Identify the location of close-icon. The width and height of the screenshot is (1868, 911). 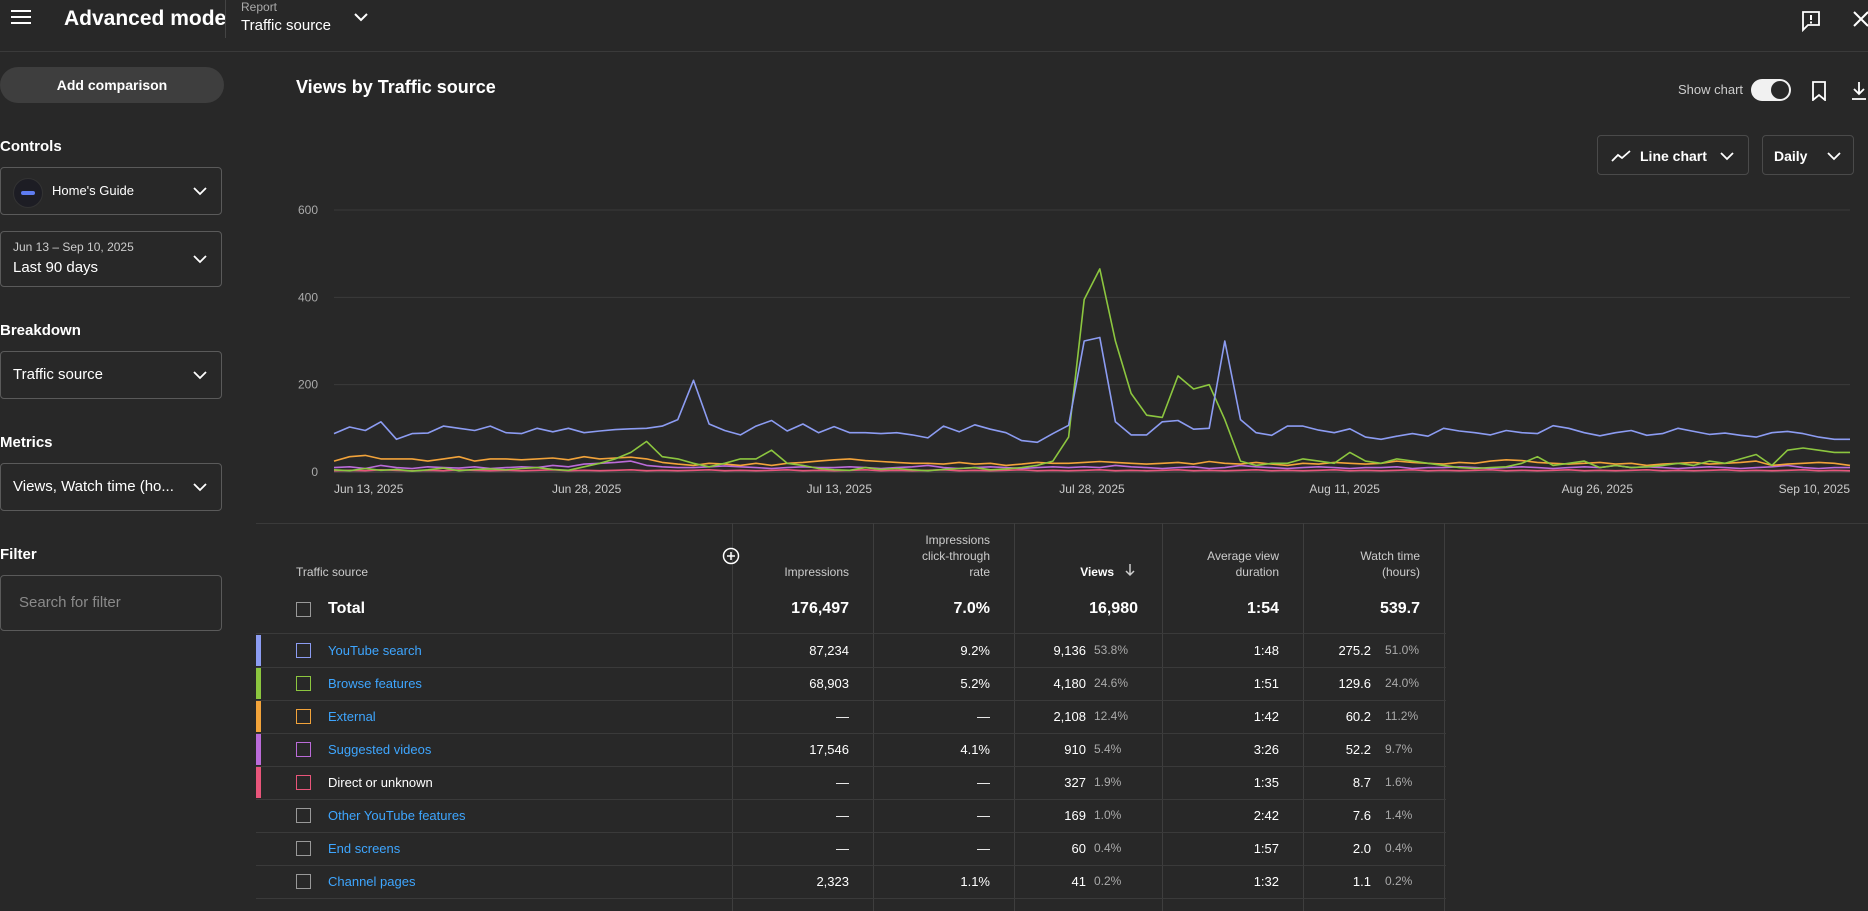
(1860, 19).